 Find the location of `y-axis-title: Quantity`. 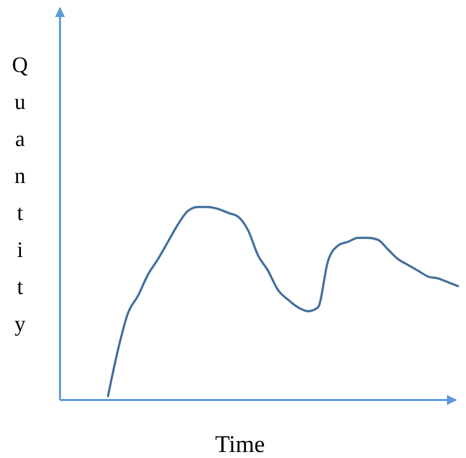

y-axis-title: Quantity is located at coordinates (20, 194).